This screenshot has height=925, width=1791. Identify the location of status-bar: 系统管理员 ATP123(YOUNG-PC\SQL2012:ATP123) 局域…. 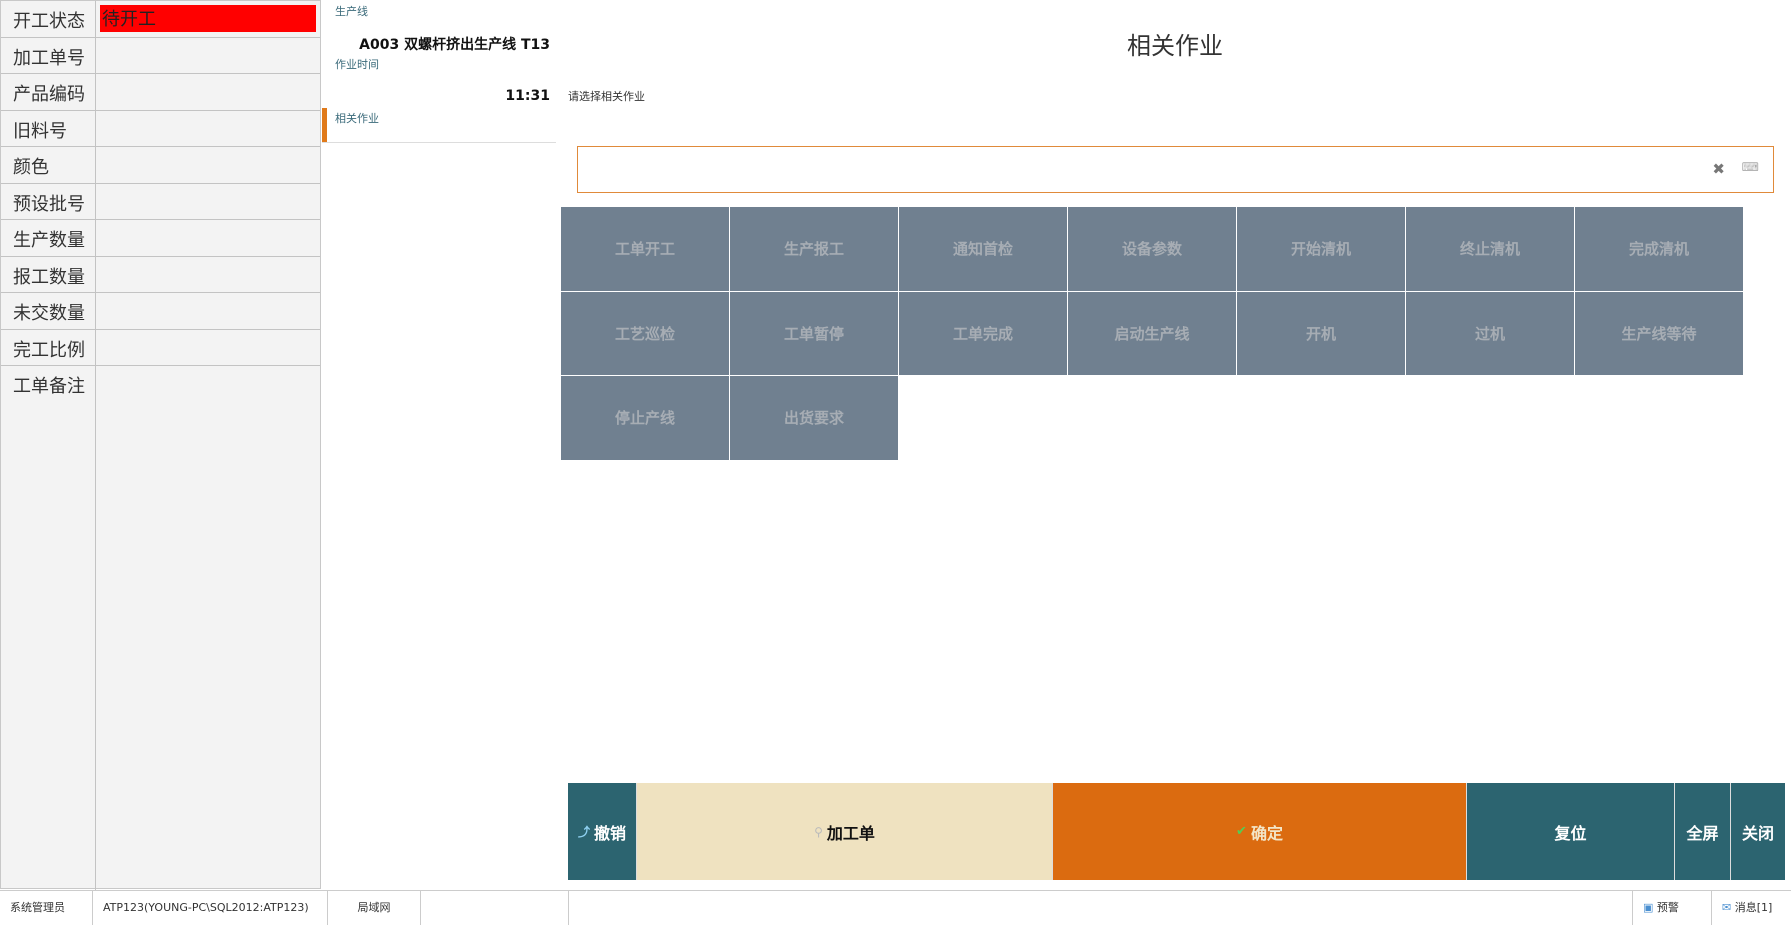
(895, 907).